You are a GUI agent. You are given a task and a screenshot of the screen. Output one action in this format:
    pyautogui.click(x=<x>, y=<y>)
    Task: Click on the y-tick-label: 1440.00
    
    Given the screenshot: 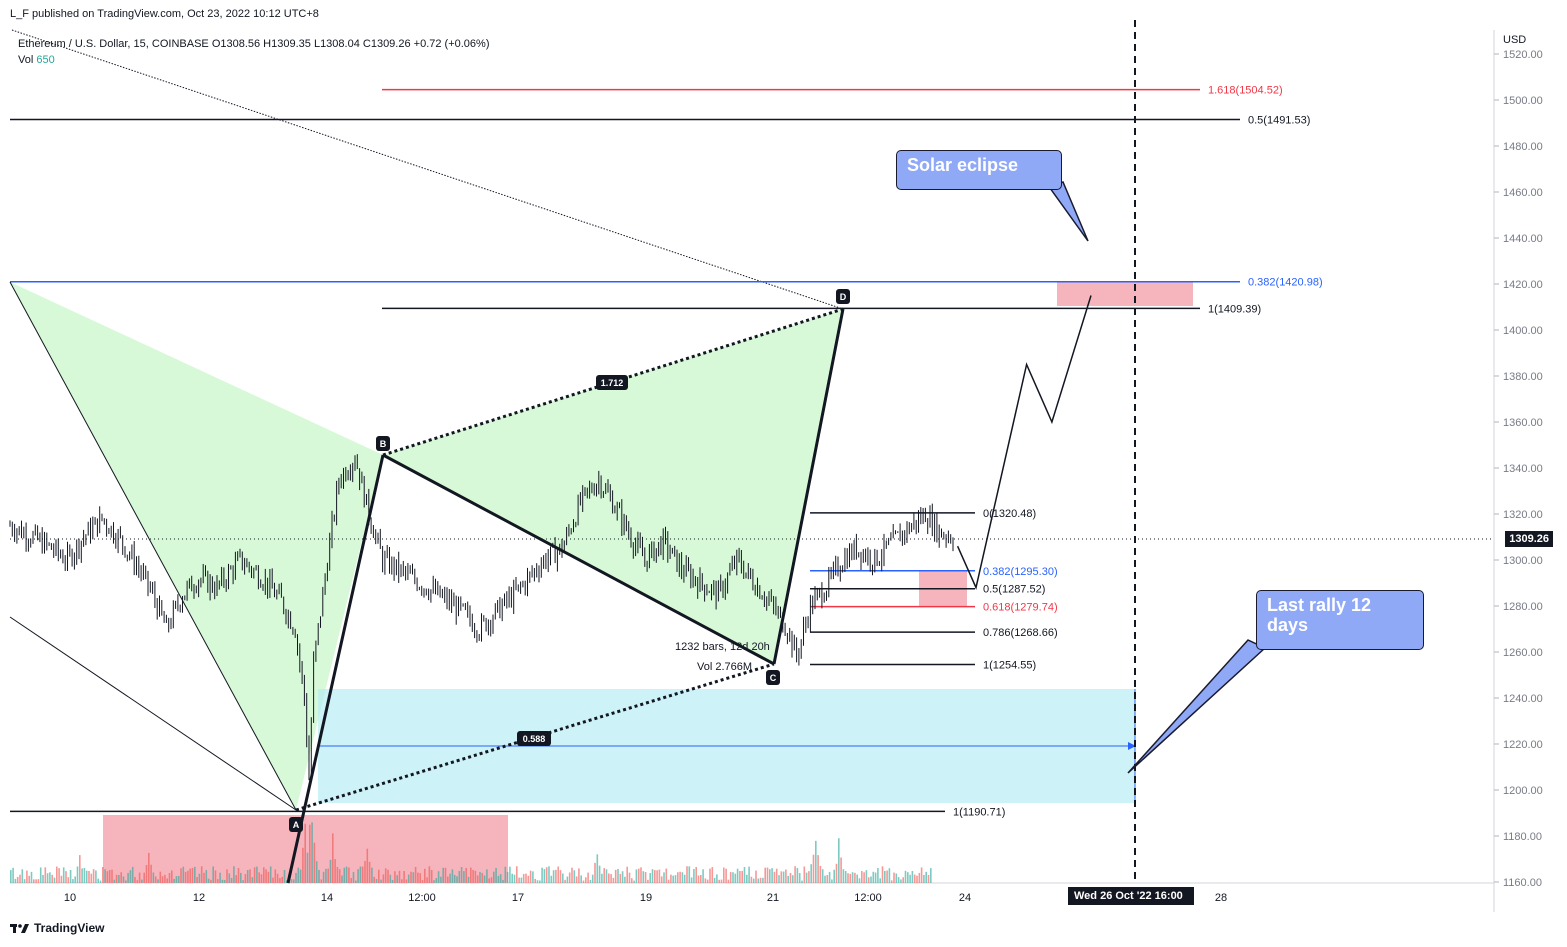 What is the action you would take?
    pyautogui.click(x=1523, y=239)
    